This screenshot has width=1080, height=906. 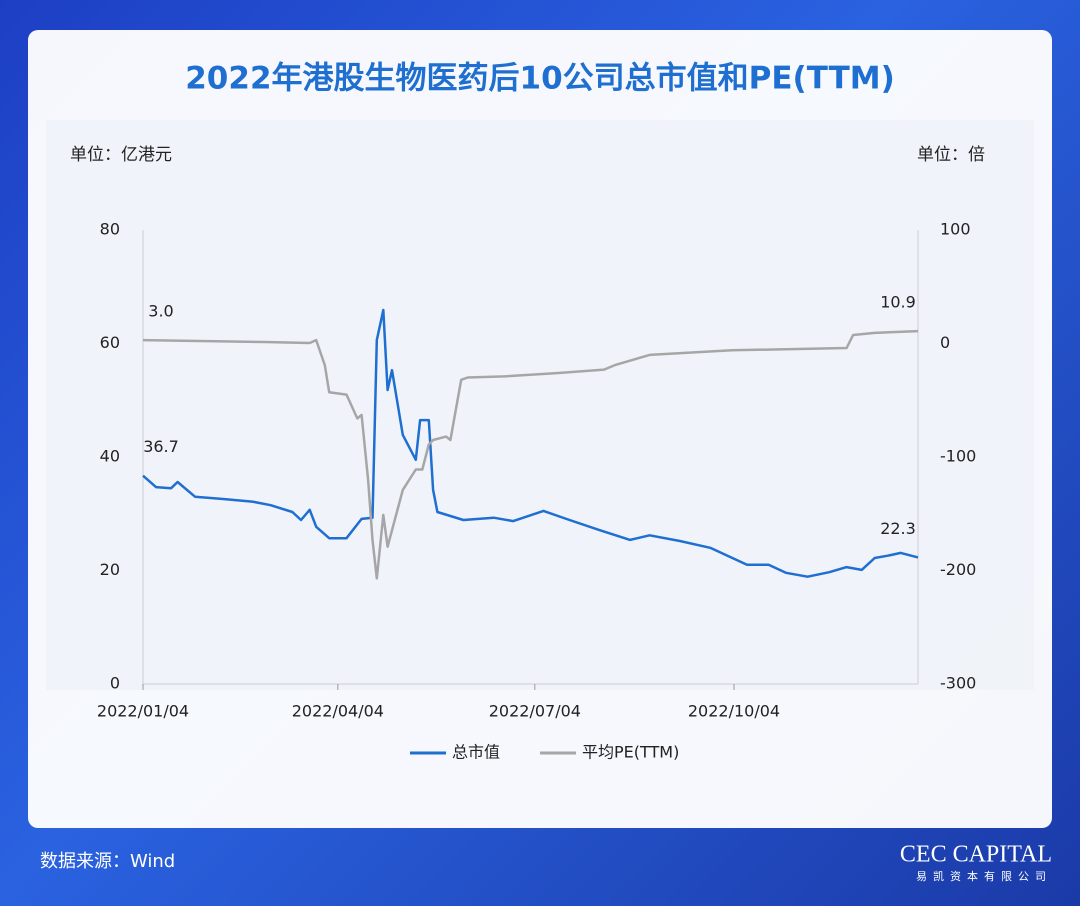 I want to click on y-tick-label: 0, so click(x=115, y=683).